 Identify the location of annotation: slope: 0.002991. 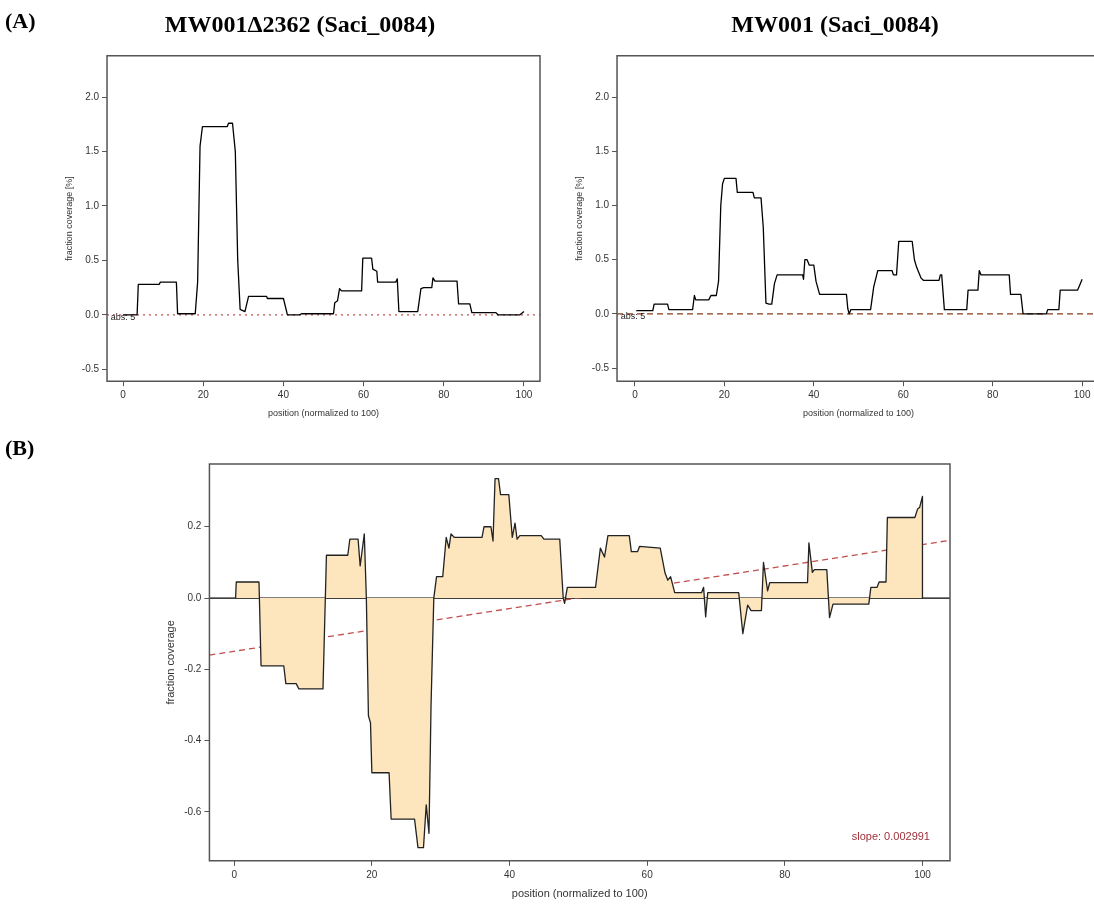
(890, 836).